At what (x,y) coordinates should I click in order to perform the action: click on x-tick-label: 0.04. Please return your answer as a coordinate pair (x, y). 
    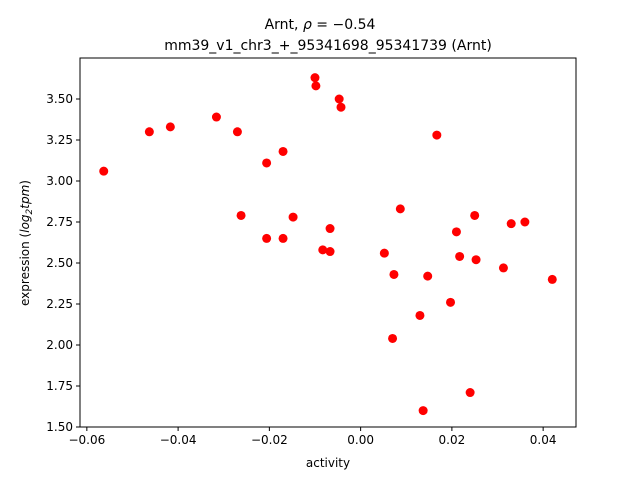
    Looking at the image, I should click on (543, 440).